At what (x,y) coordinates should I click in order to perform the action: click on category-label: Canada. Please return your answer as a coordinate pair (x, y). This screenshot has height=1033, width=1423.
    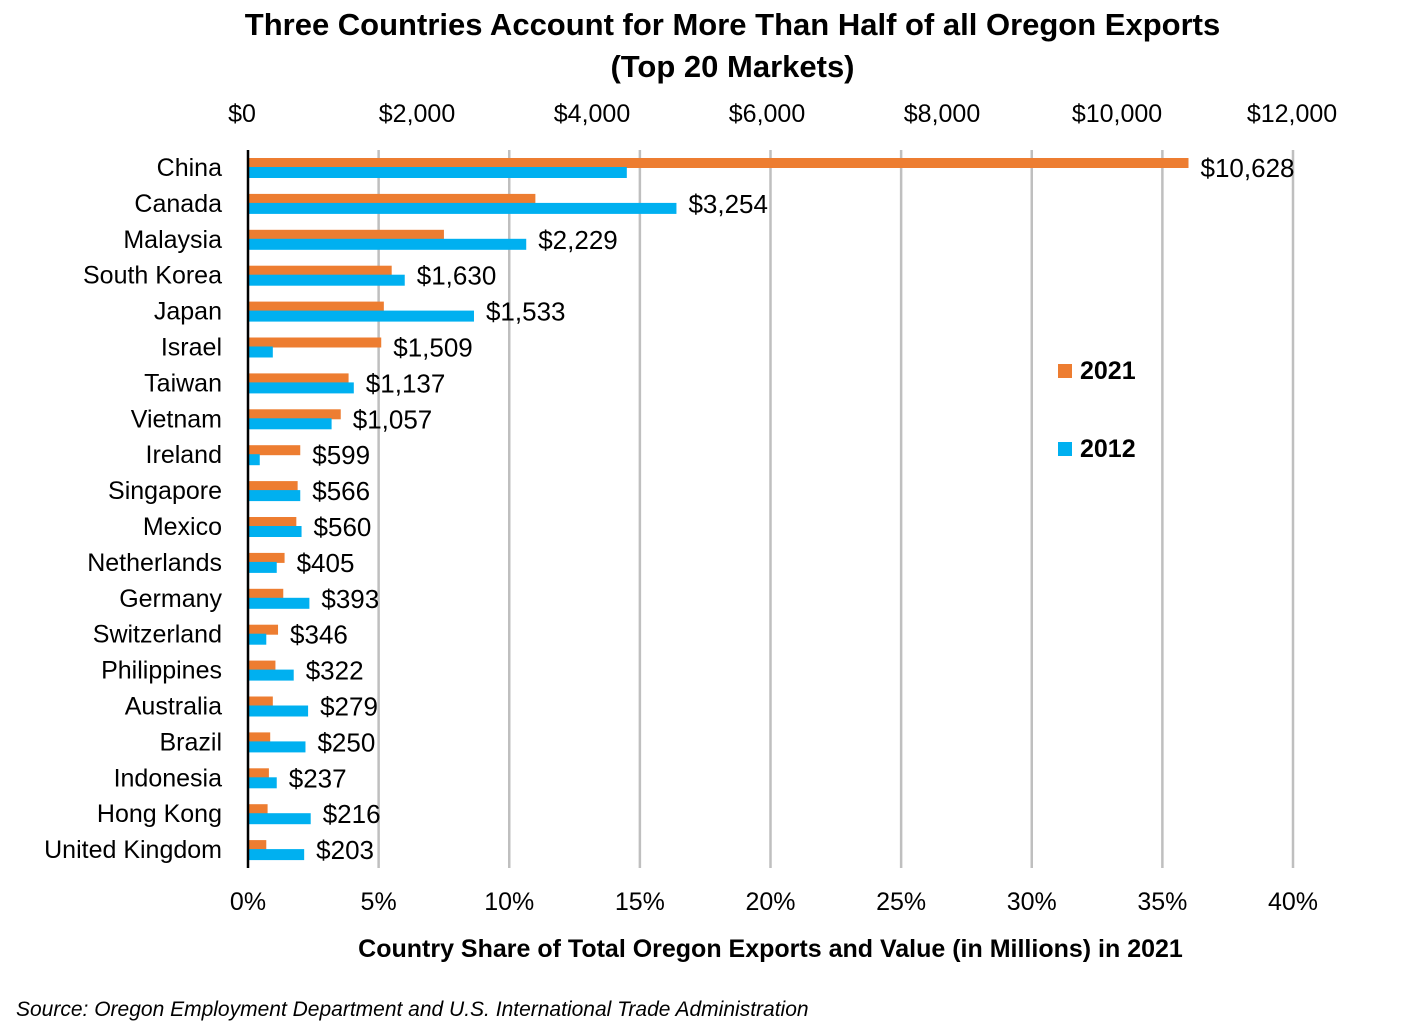
    Looking at the image, I should click on (178, 204).